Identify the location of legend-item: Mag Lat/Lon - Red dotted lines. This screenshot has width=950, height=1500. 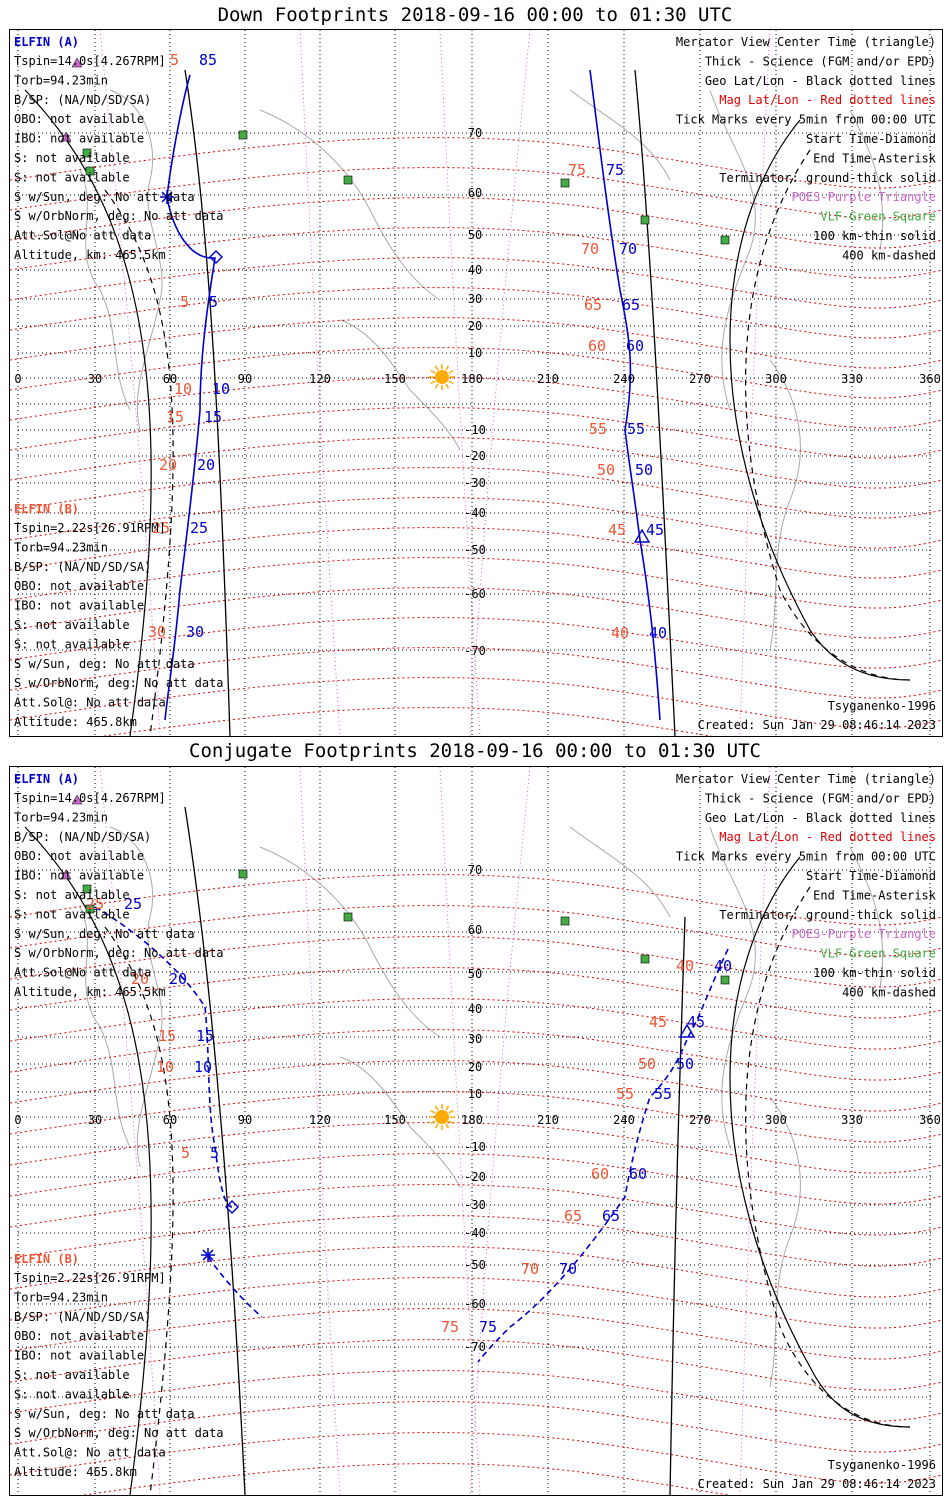
(827, 837).